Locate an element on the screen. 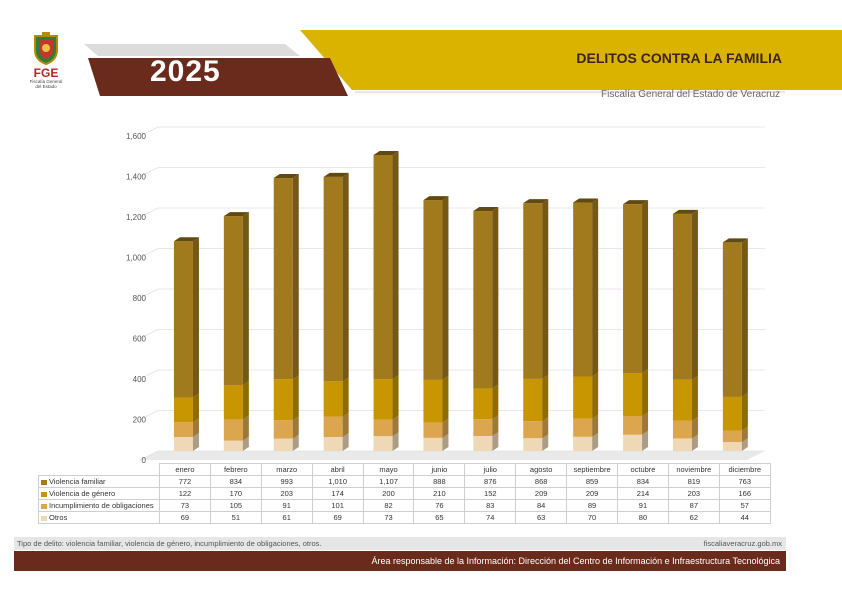 The image size is (842, 595). data-cell: 152 is located at coordinates (490, 493).